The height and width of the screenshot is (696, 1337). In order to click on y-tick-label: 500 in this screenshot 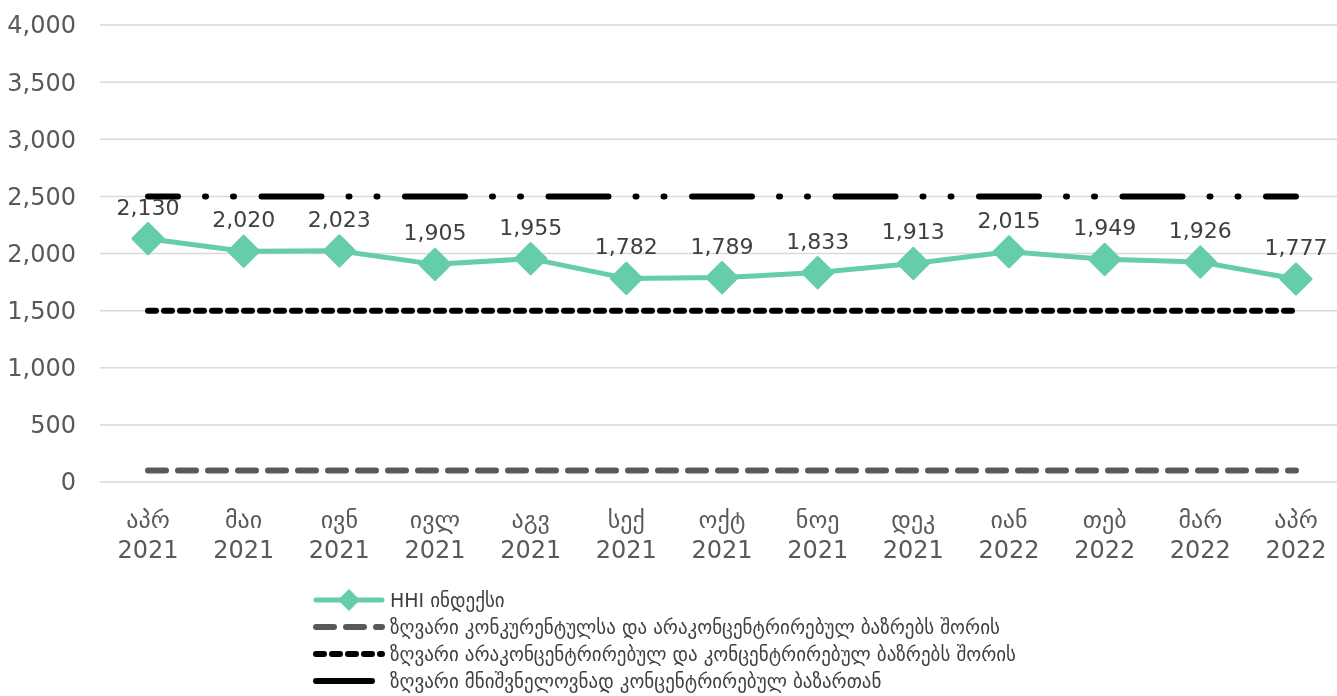, I will do `click(53, 425)`.